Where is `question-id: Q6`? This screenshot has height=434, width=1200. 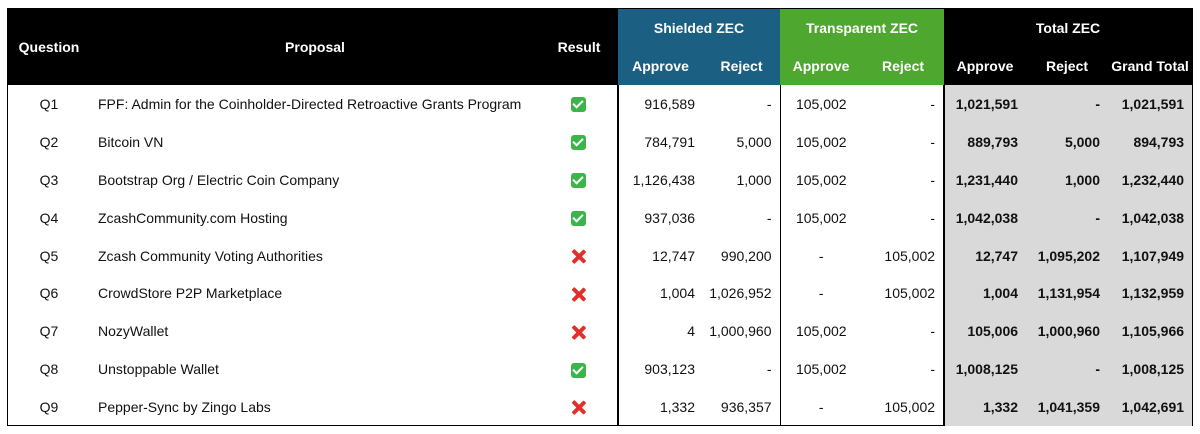 question-id: Q6 is located at coordinates (49, 293).